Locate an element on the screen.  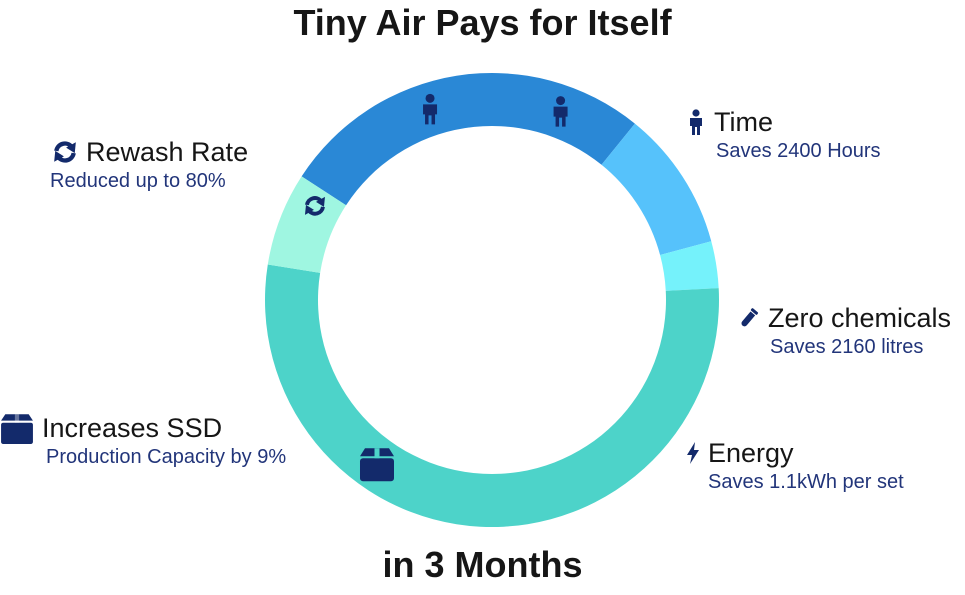
box-icon is located at coordinates (17, 428).